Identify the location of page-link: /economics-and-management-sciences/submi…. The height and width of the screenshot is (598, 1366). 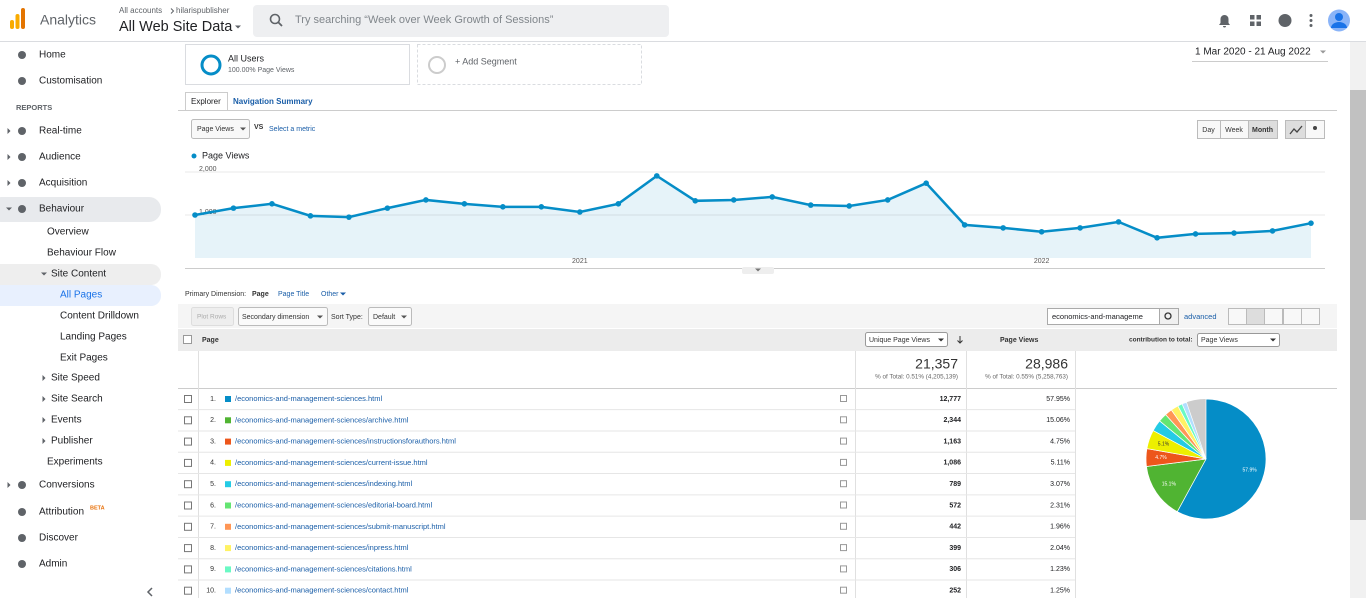
(340, 526).